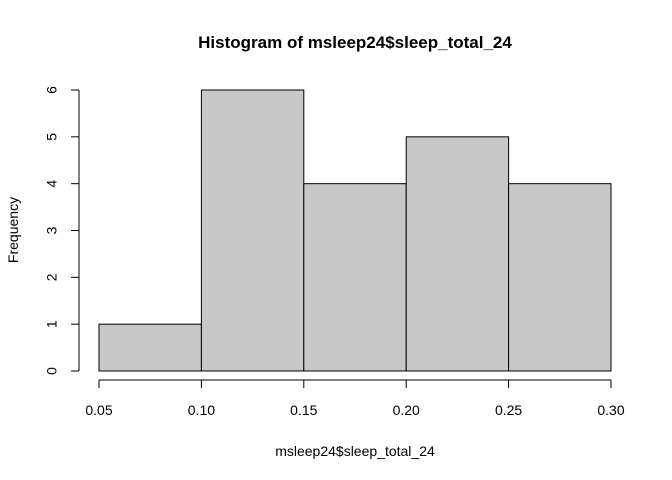  Describe the element at coordinates (52, 371) in the screenshot. I see `y-tick-label-0: 0` at that location.